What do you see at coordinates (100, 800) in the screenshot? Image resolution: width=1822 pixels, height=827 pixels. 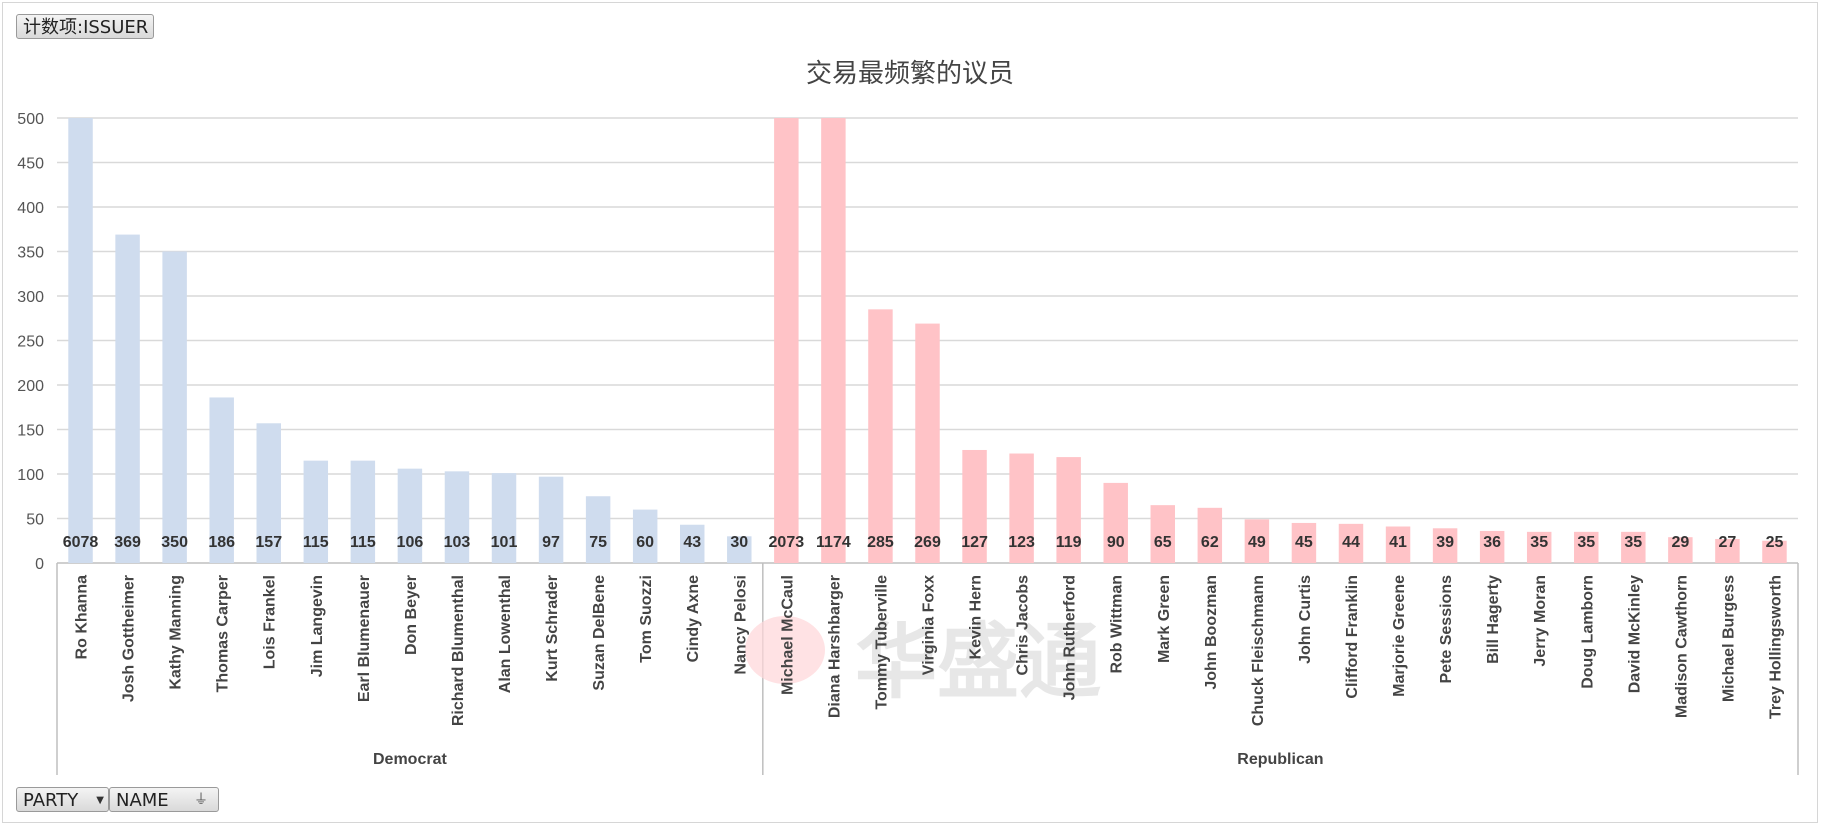 I see `chevron-down-icon: ▼` at bounding box center [100, 800].